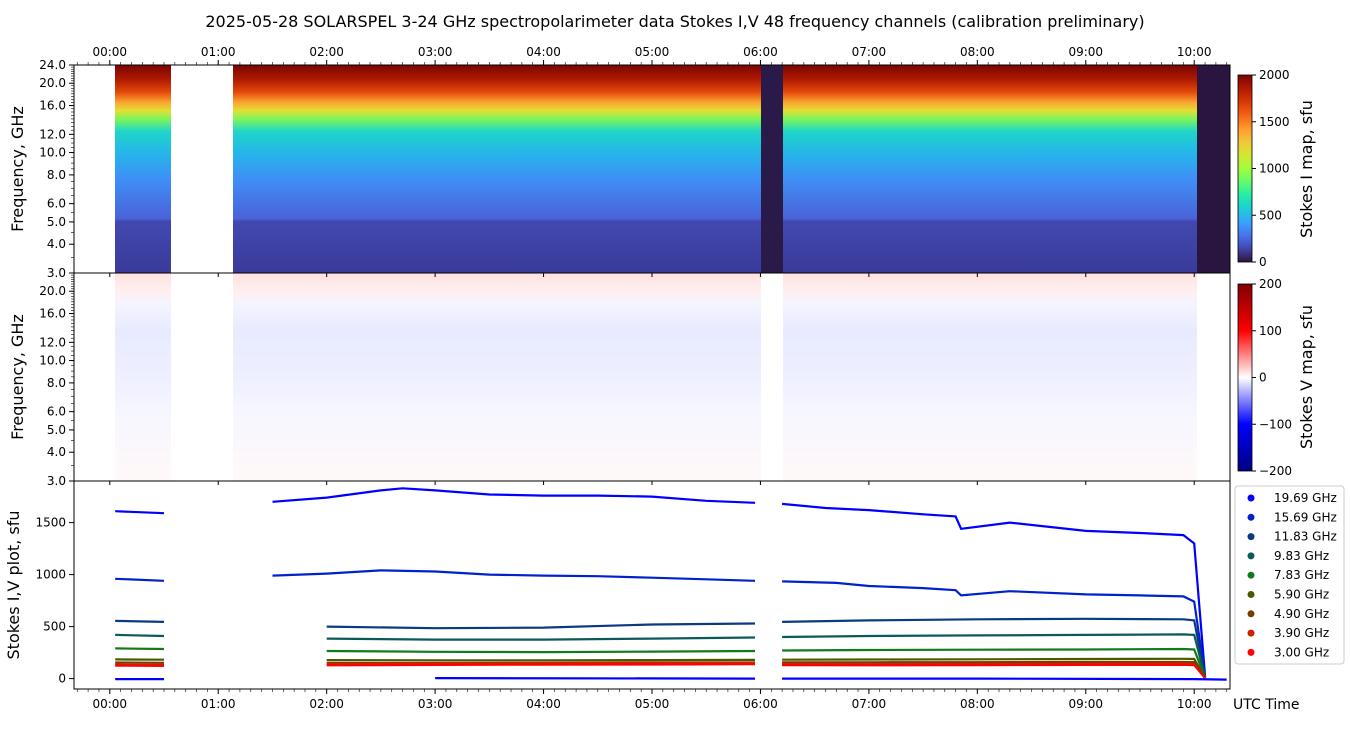 The image size is (1350, 729). I want to click on utc-time-label: UTC Time, so click(1266, 705).